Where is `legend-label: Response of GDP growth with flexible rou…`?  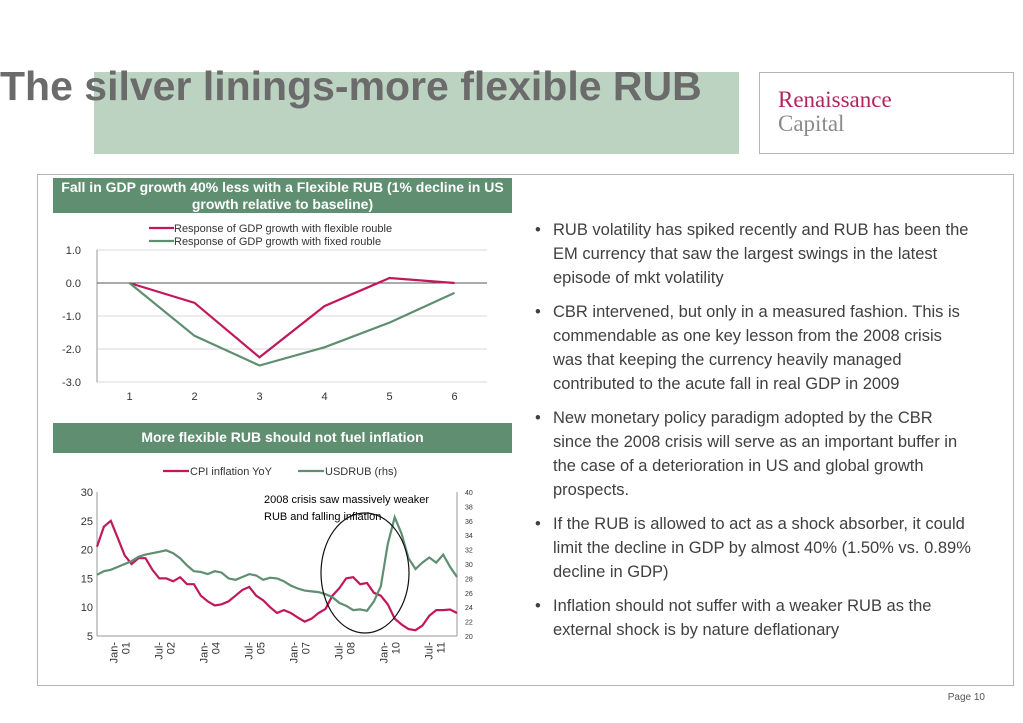 legend-label: Response of GDP growth with flexible rou… is located at coordinates (283, 229).